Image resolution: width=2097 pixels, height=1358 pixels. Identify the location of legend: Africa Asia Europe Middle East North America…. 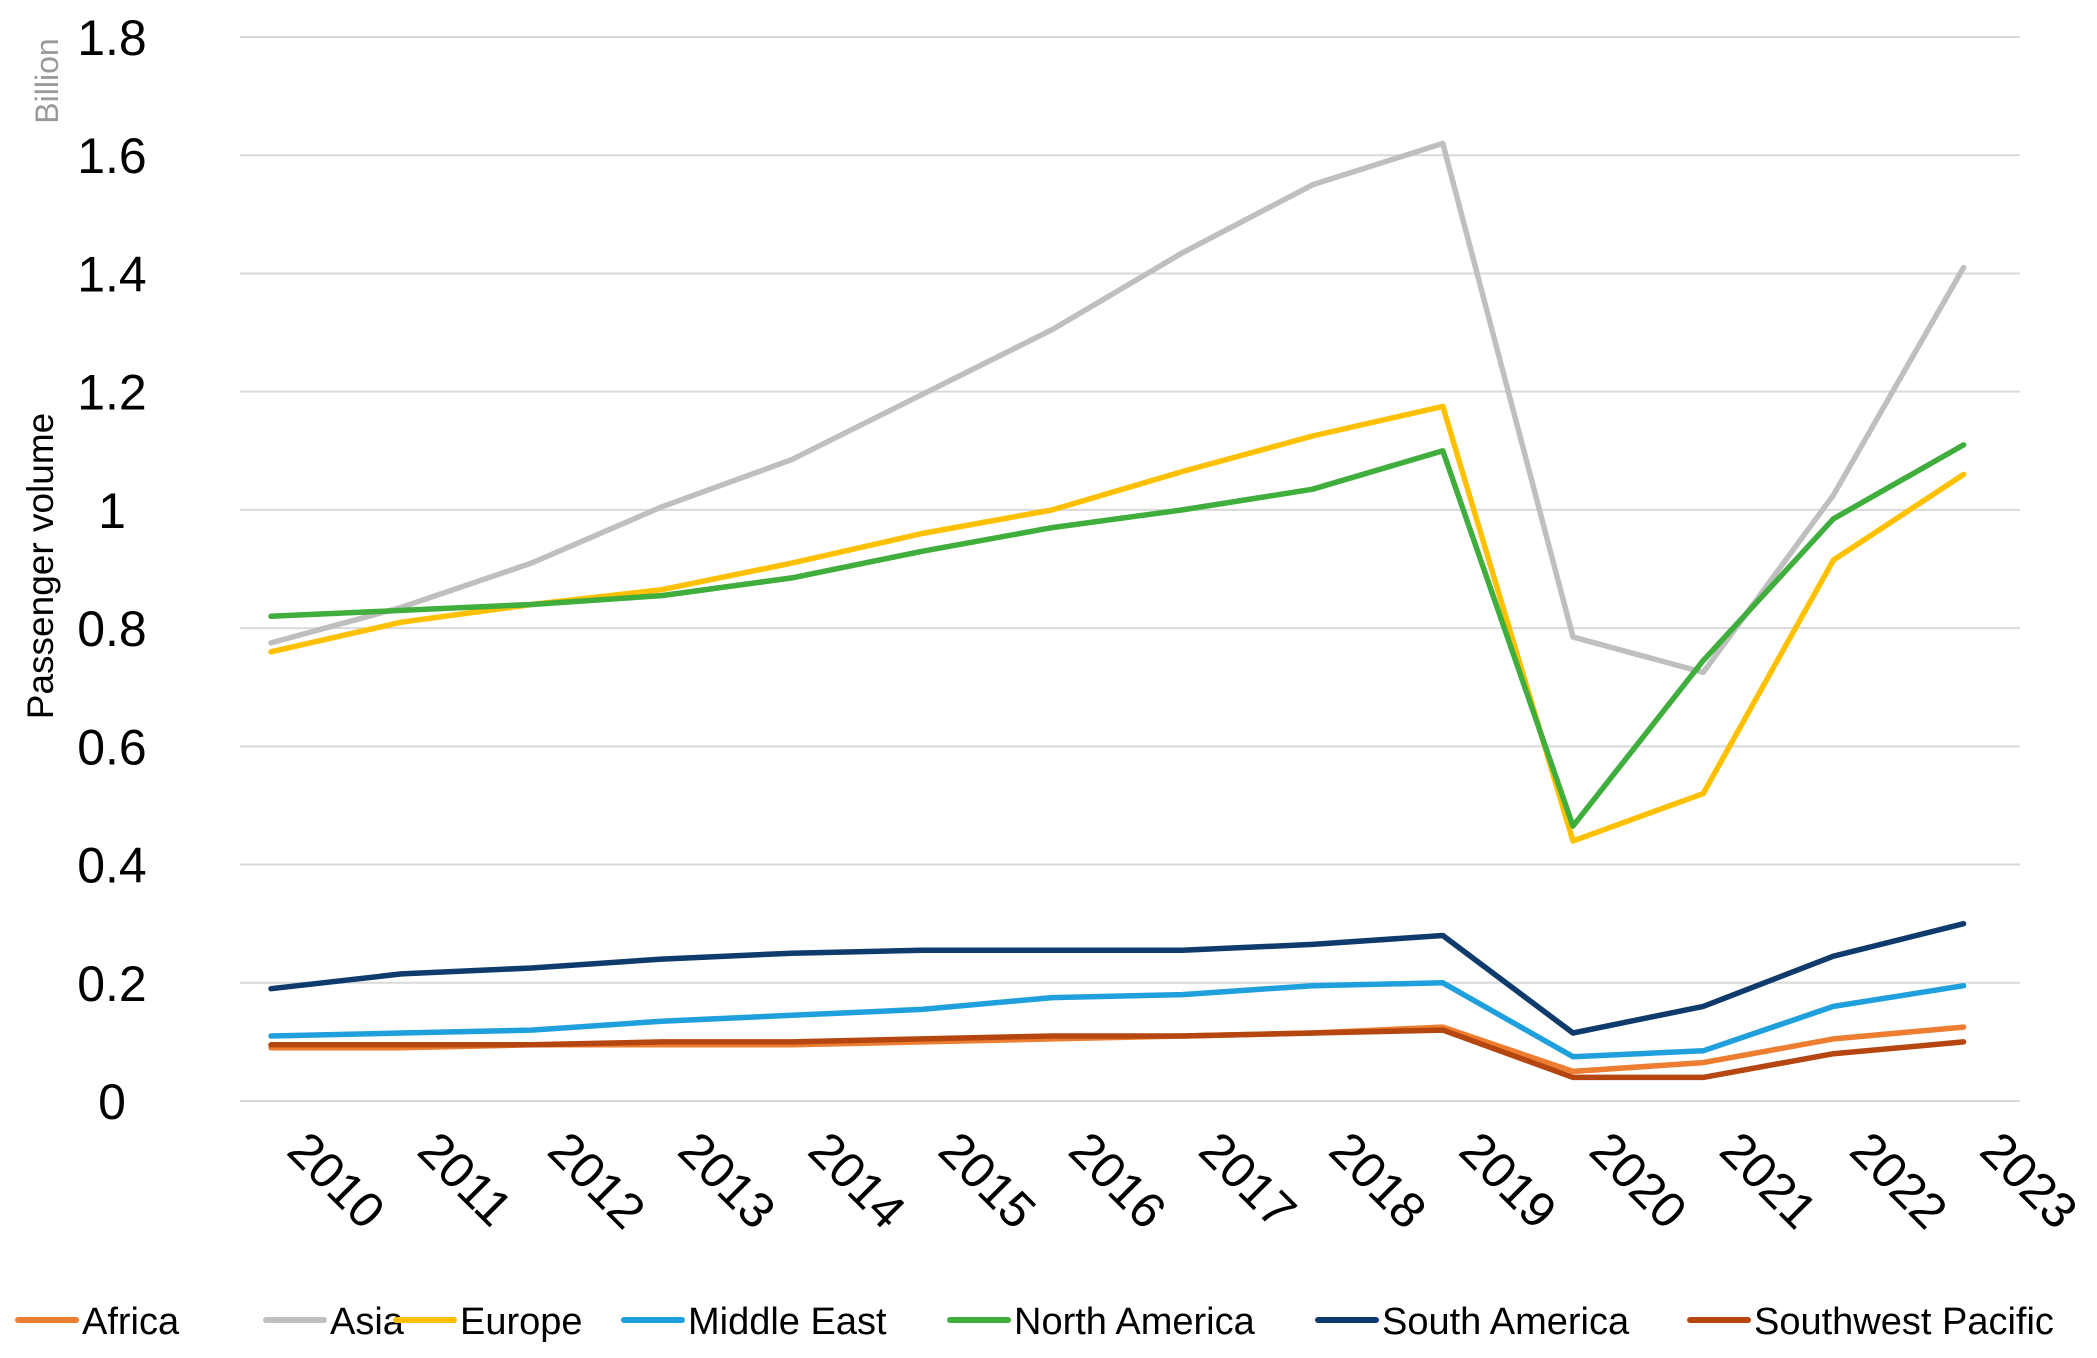
(1034, 1322).